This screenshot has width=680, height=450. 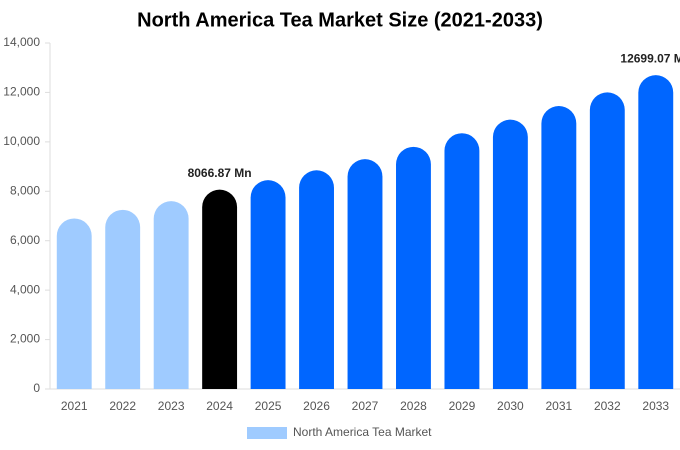 I want to click on data-label: 12699.07 Mn, so click(x=650, y=58).